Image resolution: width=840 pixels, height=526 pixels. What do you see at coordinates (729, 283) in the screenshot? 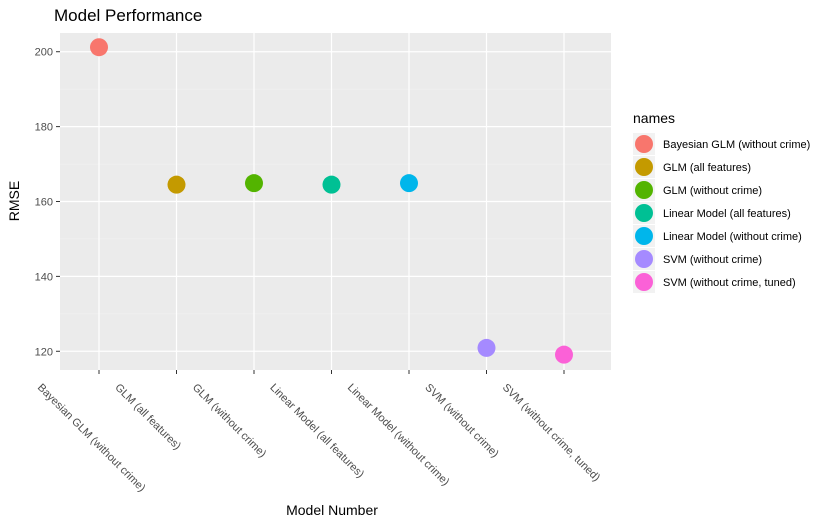
I see `legend-label: SVM (without crime, tuned)` at bounding box center [729, 283].